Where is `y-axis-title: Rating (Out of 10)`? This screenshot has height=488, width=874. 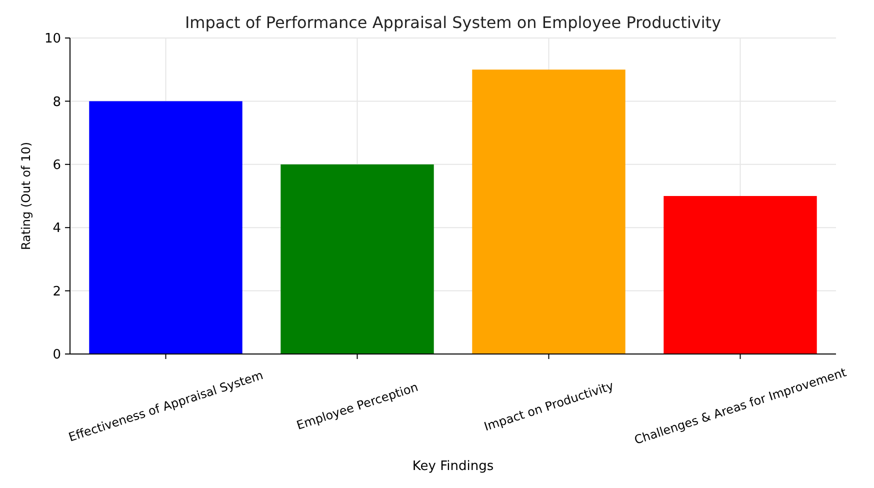
y-axis-title: Rating (Out of 10) is located at coordinates (26, 196).